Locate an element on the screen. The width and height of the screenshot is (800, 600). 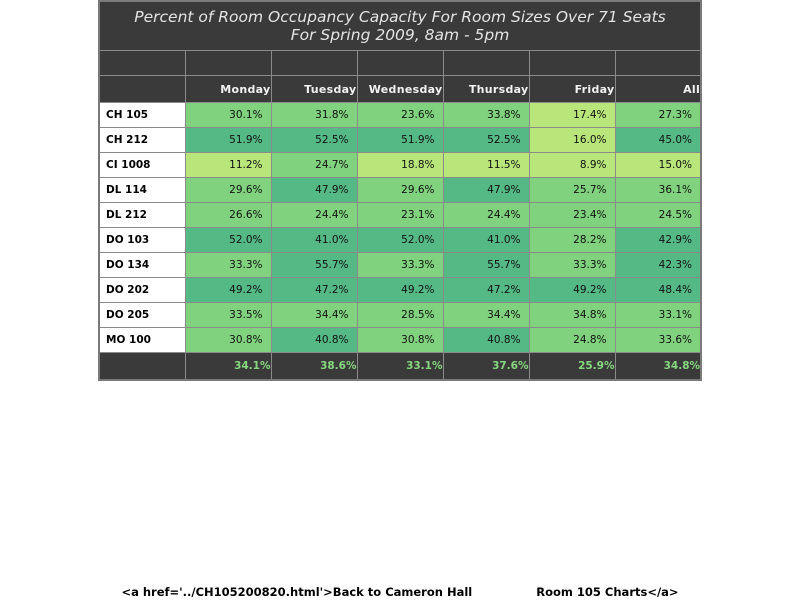
table-row: DL 114 29.6% 47.9% 29.6% 47.9% 25.7% 36.1% is located at coordinates (400, 190).